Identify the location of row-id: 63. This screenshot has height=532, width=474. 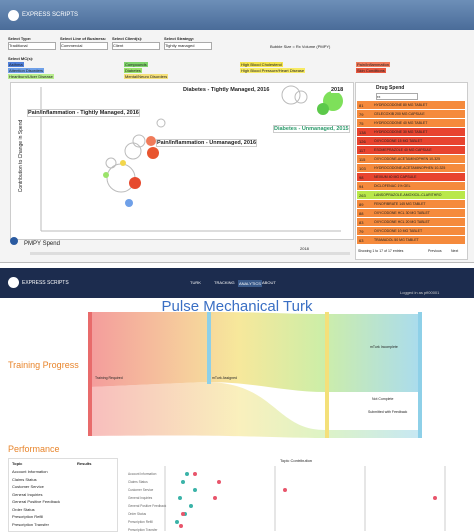
(361, 240).